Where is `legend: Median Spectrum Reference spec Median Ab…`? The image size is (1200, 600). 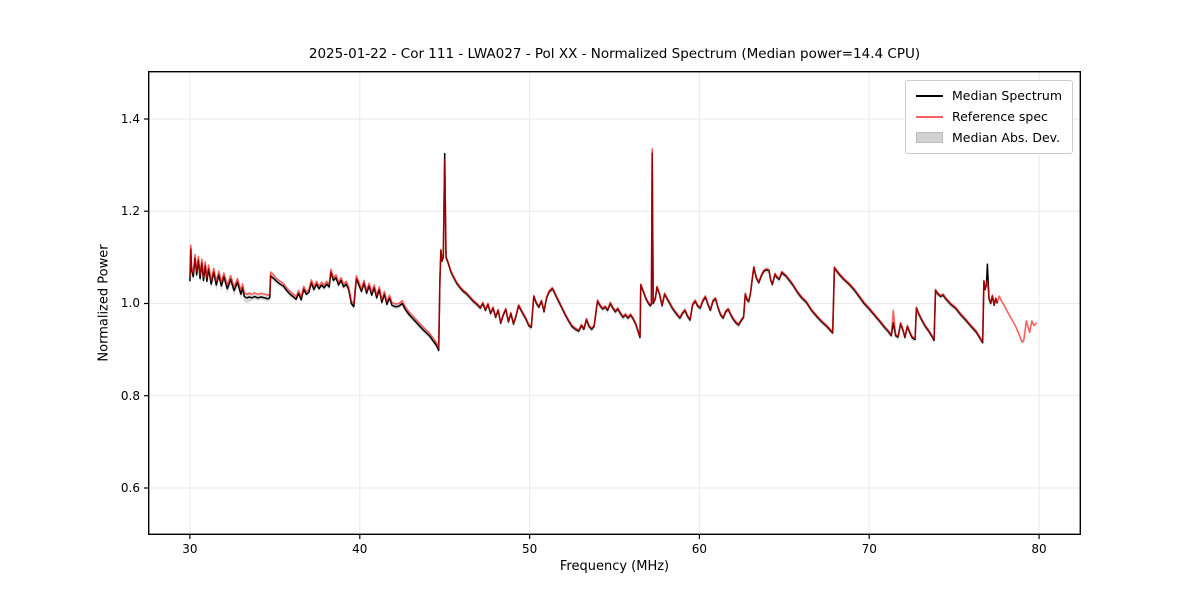 legend: Median Spectrum Reference spec Median Ab… is located at coordinates (988, 117).